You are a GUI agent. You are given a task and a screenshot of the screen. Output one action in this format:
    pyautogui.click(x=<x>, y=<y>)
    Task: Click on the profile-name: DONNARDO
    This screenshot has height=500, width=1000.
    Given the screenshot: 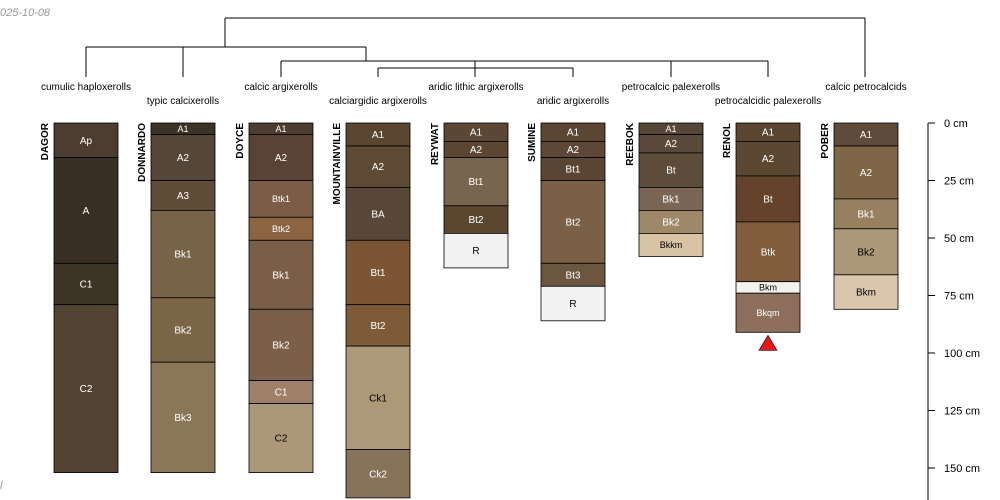 What is the action you would take?
    pyautogui.click(x=142, y=152)
    